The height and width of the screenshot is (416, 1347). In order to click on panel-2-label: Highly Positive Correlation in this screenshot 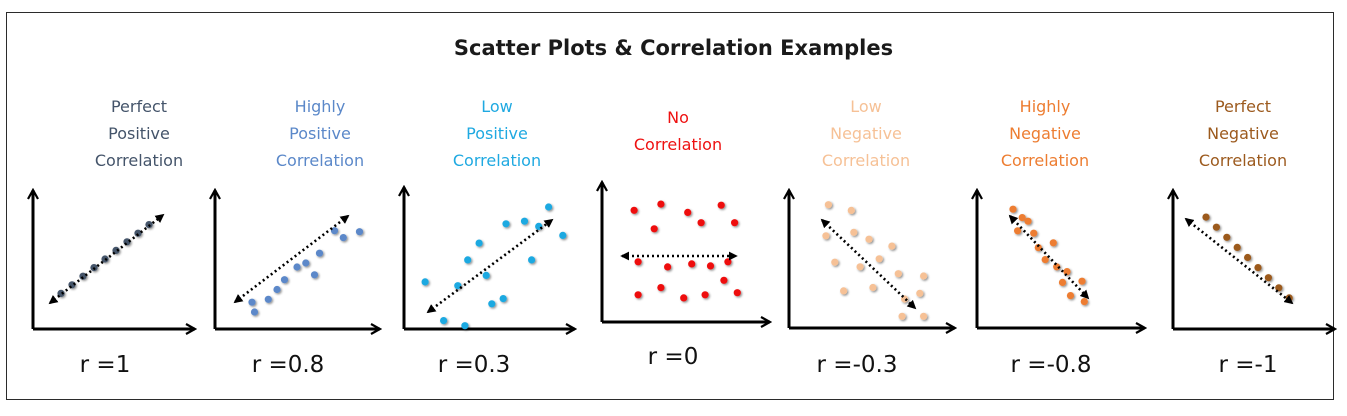, I will do `click(320, 133)`.